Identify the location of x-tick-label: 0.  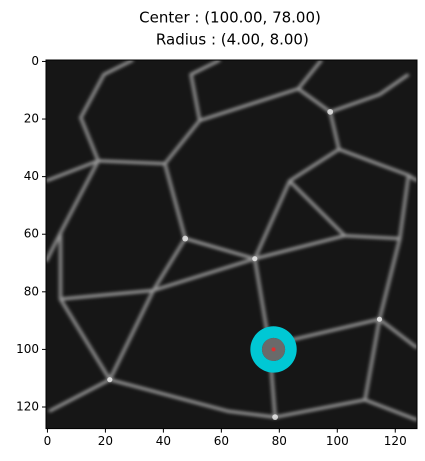
(48, 441).